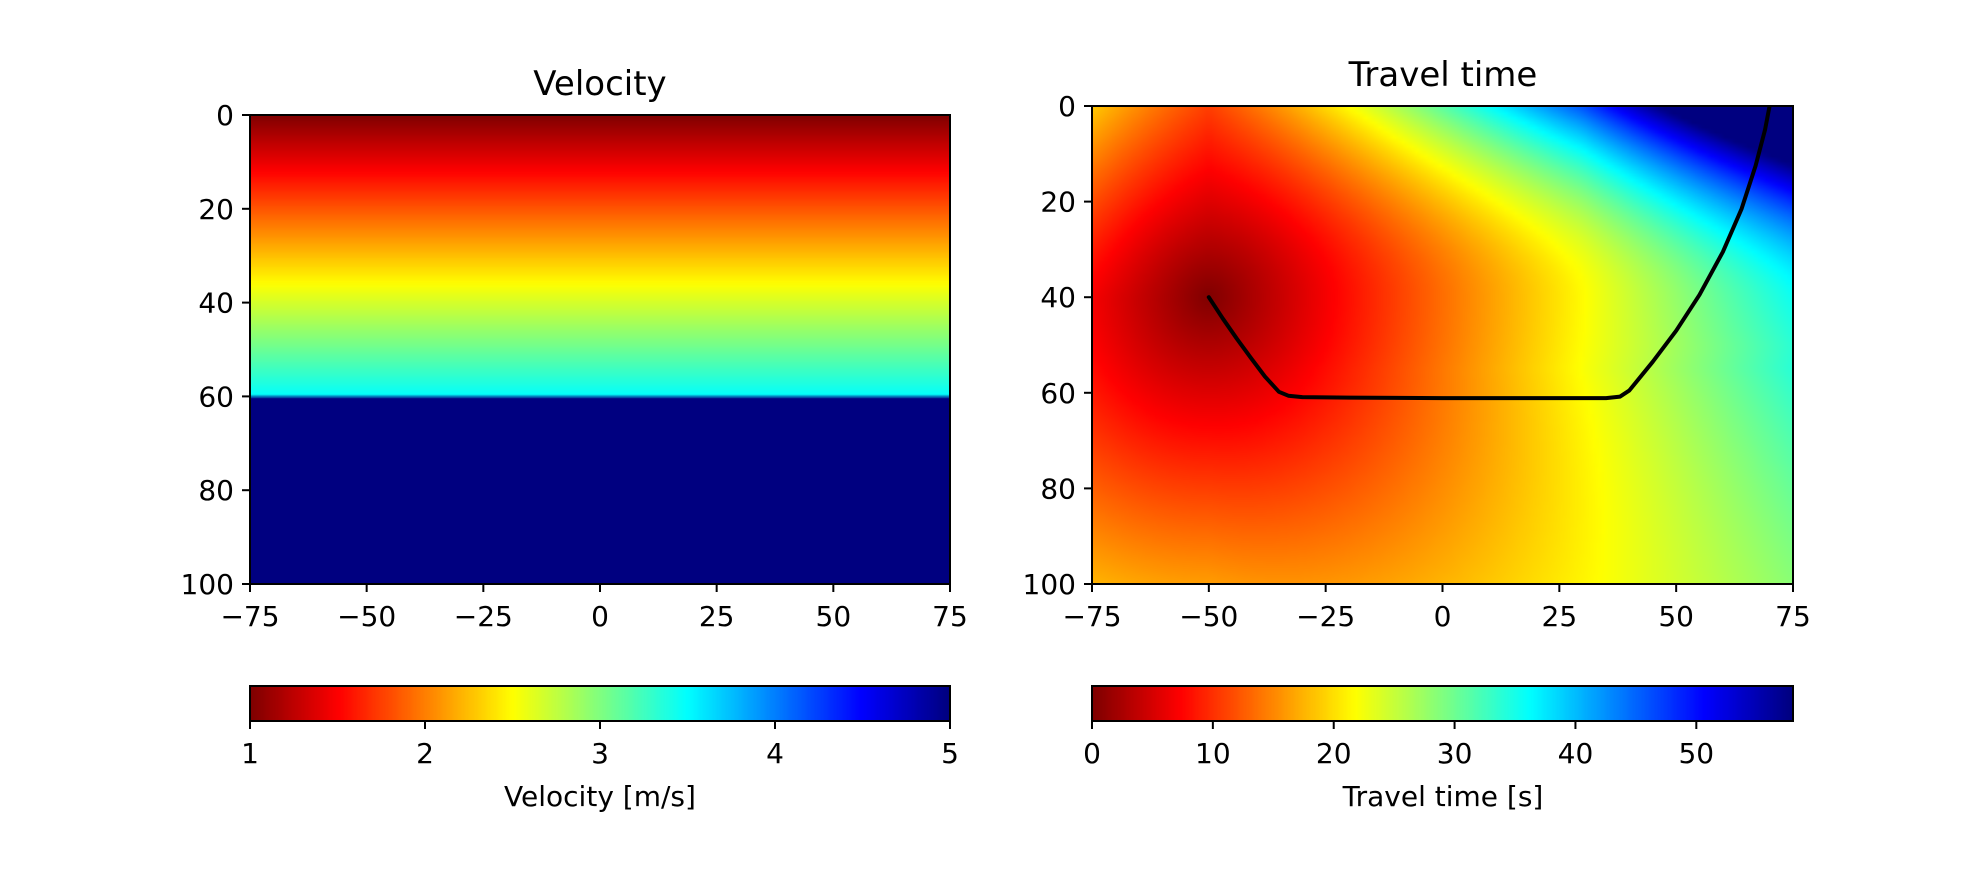 This screenshot has height=880, width=1980. Describe the element at coordinates (599, 84) in the screenshot. I see `velocity-title: Velocity` at that location.